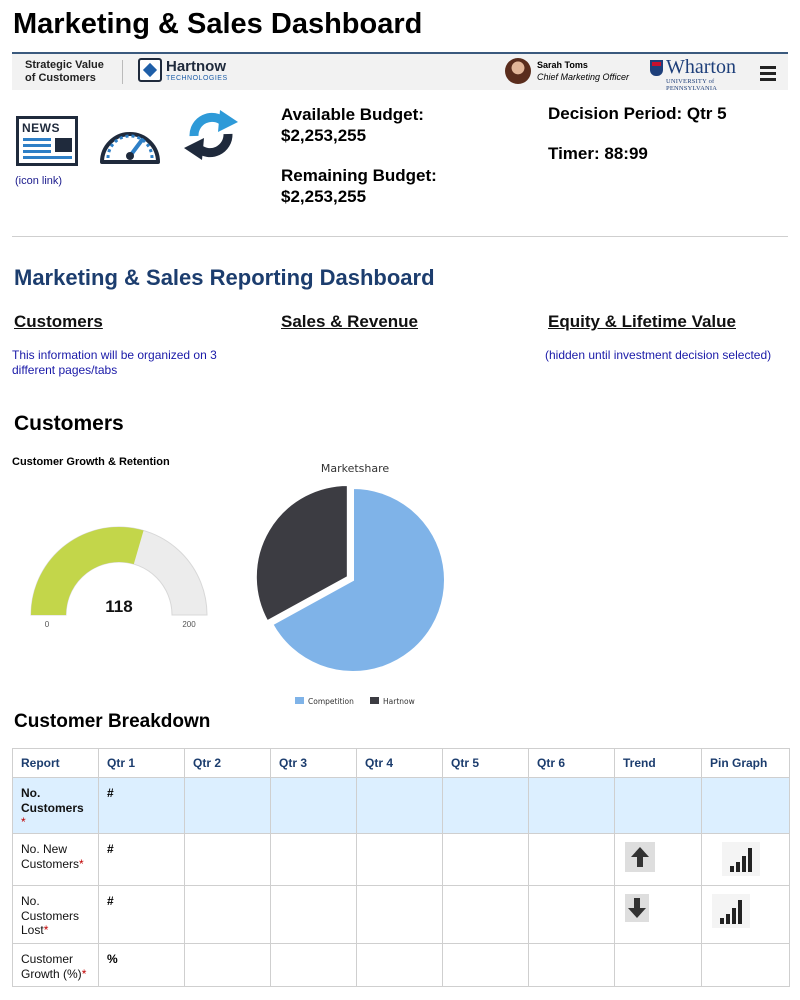  Describe the element at coordinates (196, 66) in the screenshot. I see `company-name: Hartnow` at that location.